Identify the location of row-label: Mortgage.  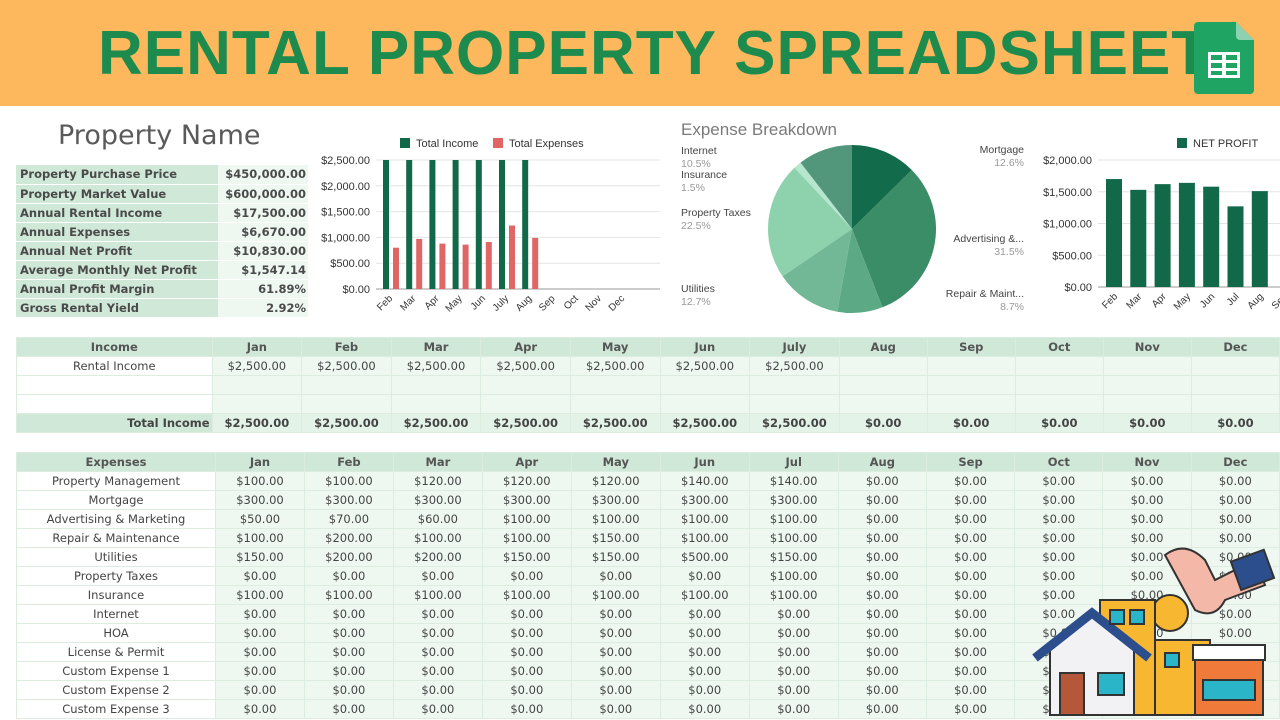
(116, 500).